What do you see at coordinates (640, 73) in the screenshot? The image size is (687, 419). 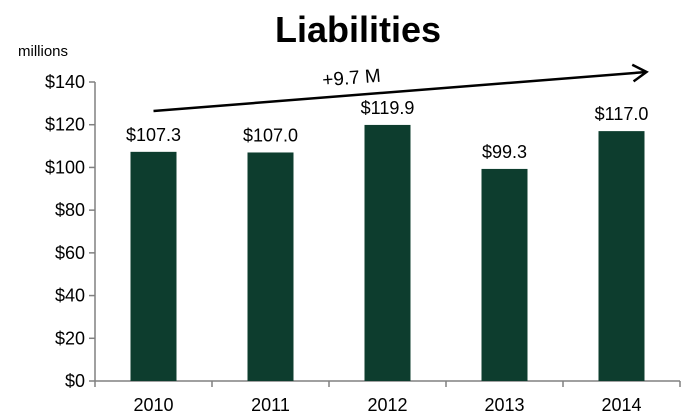 I see `trend-arrow-head` at bounding box center [640, 73].